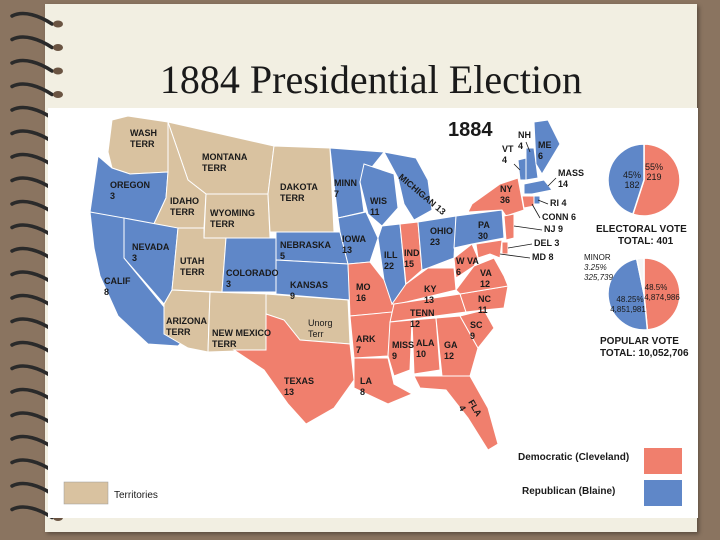 Image resolution: width=720 pixels, height=540 pixels. I want to click on state-delaware, so click(505, 248).